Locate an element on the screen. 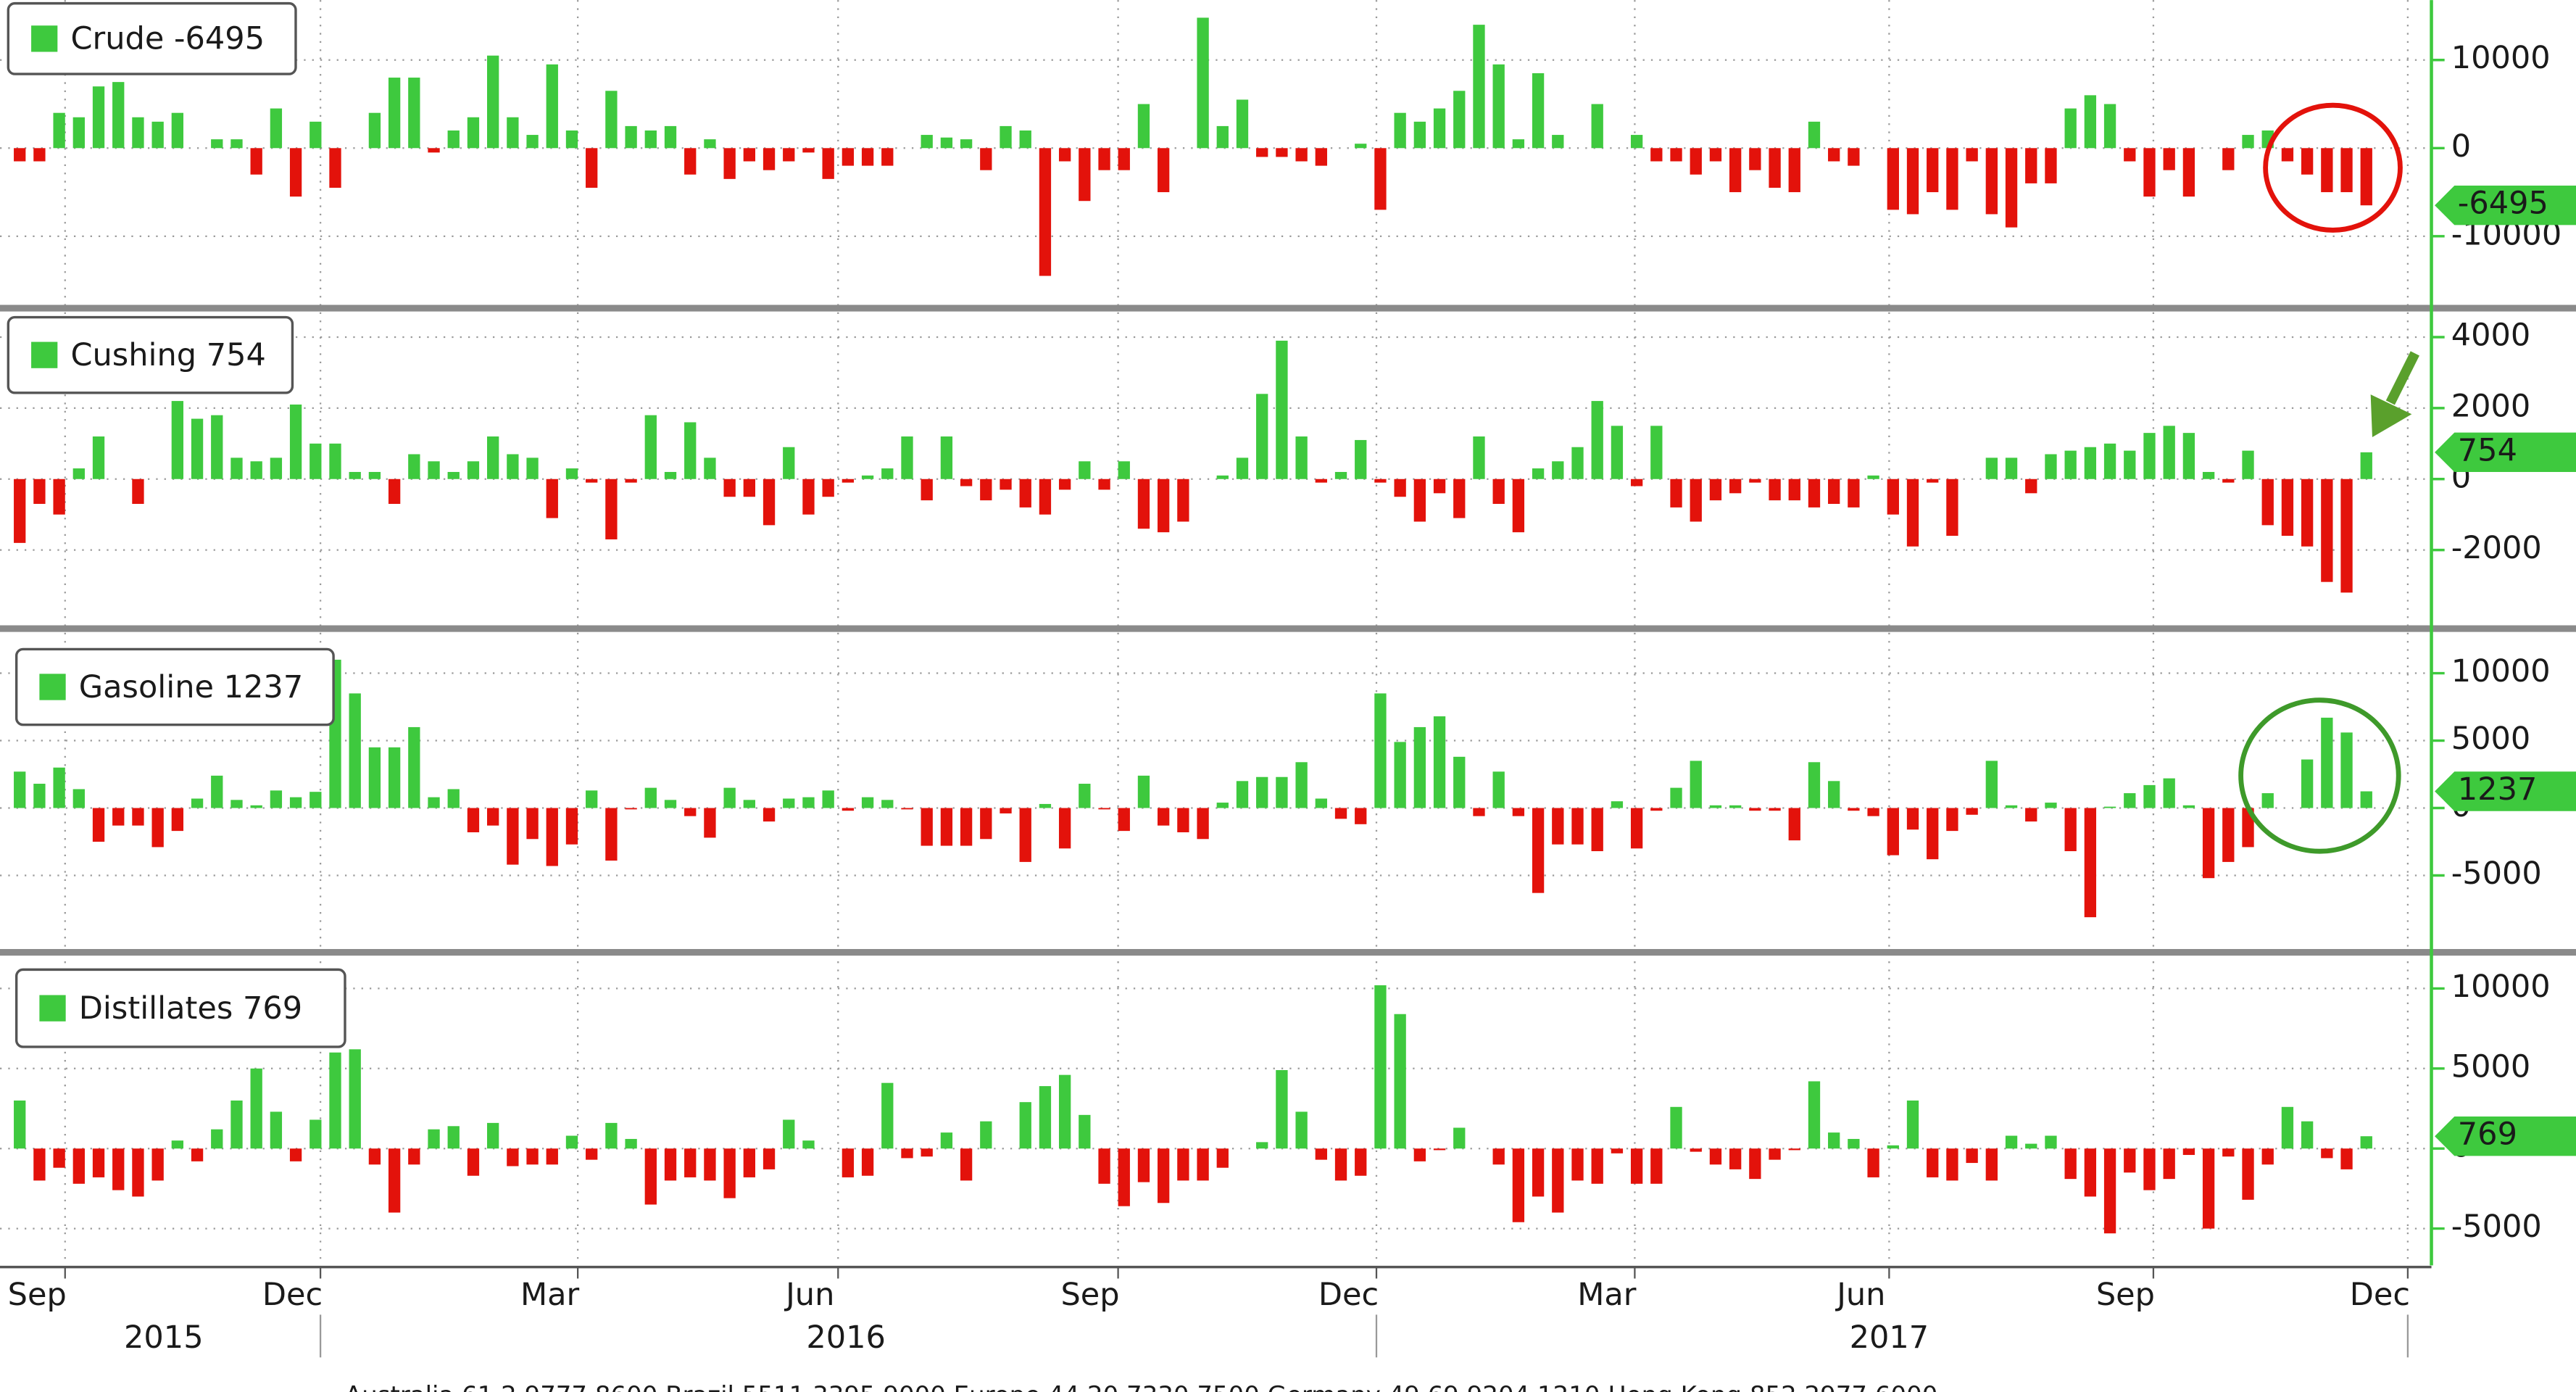  legend-box is located at coordinates (152, 38).